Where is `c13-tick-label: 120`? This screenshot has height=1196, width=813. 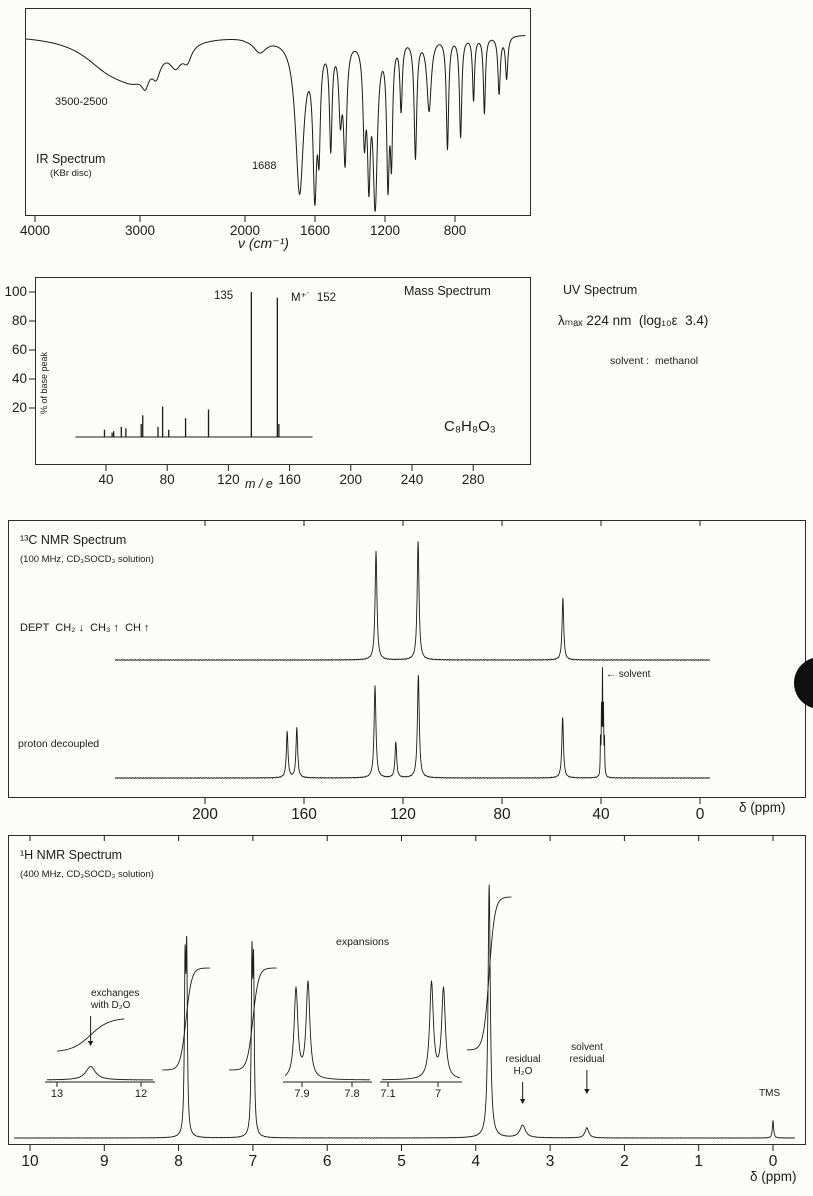 c13-tick-label: 120 is located at coordinates (403, 814).